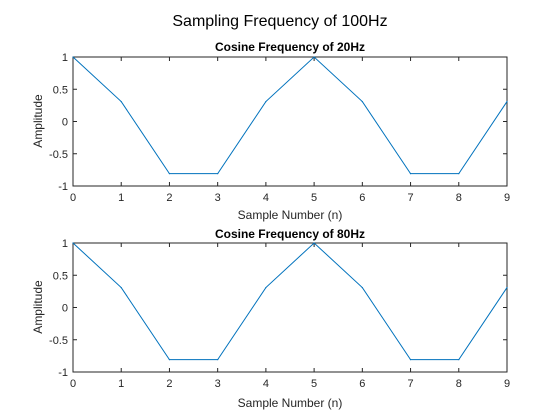 Image resolution: width=560 pixels, height=420 pixels. What do you see at coordinates (290, 47) in the screenshot?
I see `subplot-title: Cosine Frequency of 20Hz` at bounding box center [290, 47].